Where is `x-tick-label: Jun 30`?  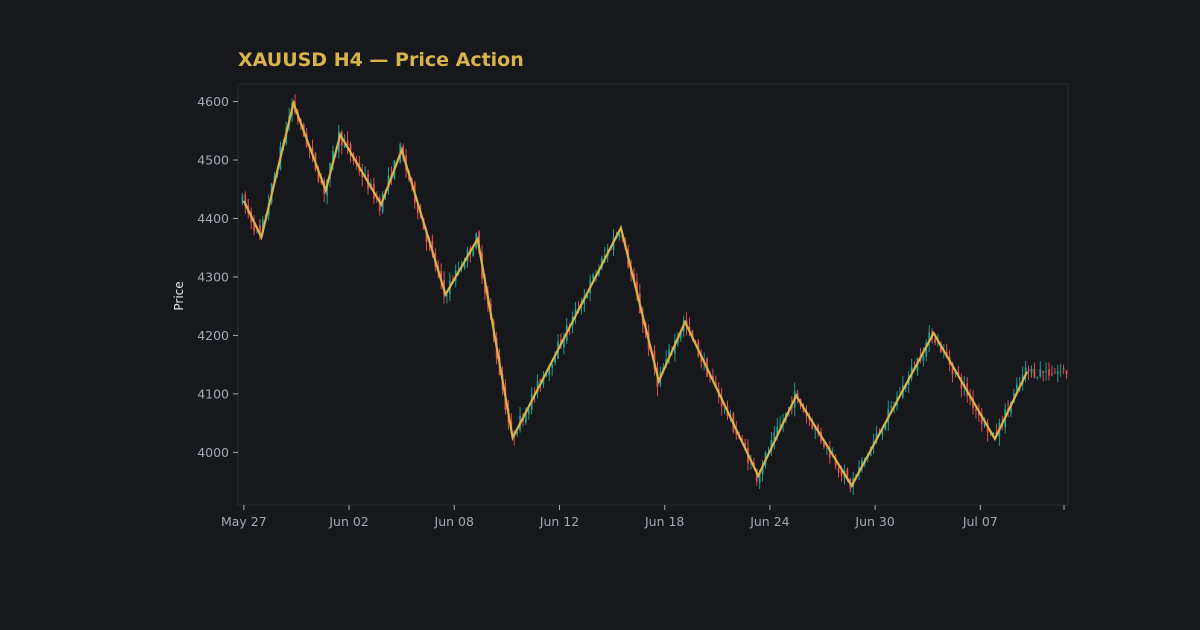
x-tick-label: Jun 30 is located at coordinates (874, 521).